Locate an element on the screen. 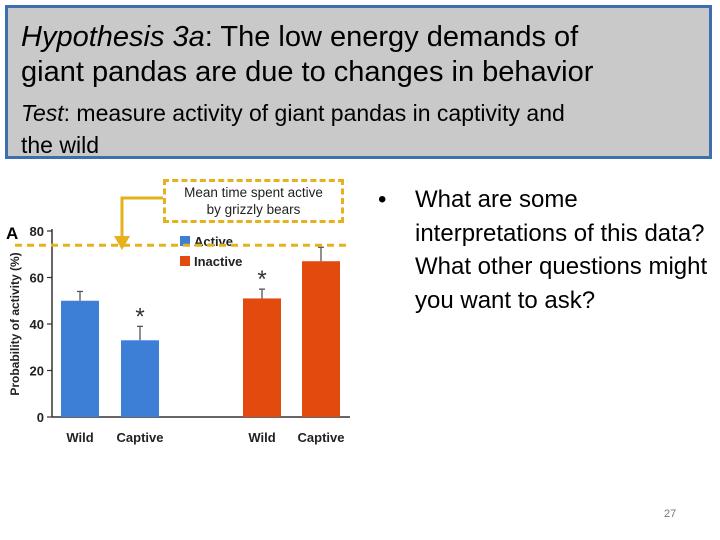 The width and height of the screenshot is (720, 540). y-axis-label: Probability of activity (%) is located at coordinates (15, 323).